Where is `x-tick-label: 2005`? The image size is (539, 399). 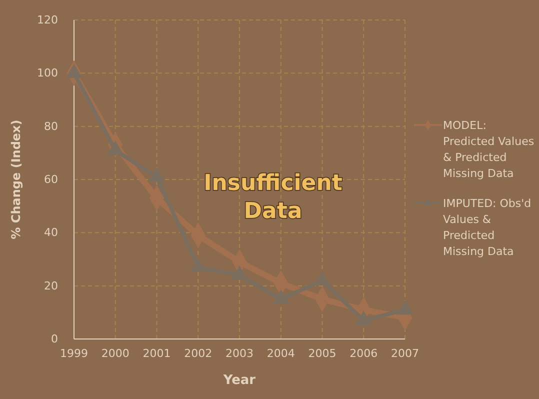 x-tick-label: 2005 is located at coordinates (322, 353).